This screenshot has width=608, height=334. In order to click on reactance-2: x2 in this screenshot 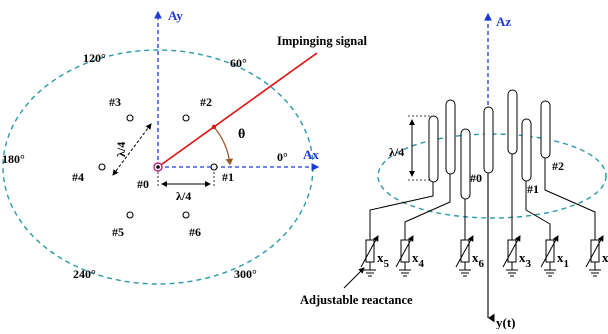, I will do `click(596, 256)`.